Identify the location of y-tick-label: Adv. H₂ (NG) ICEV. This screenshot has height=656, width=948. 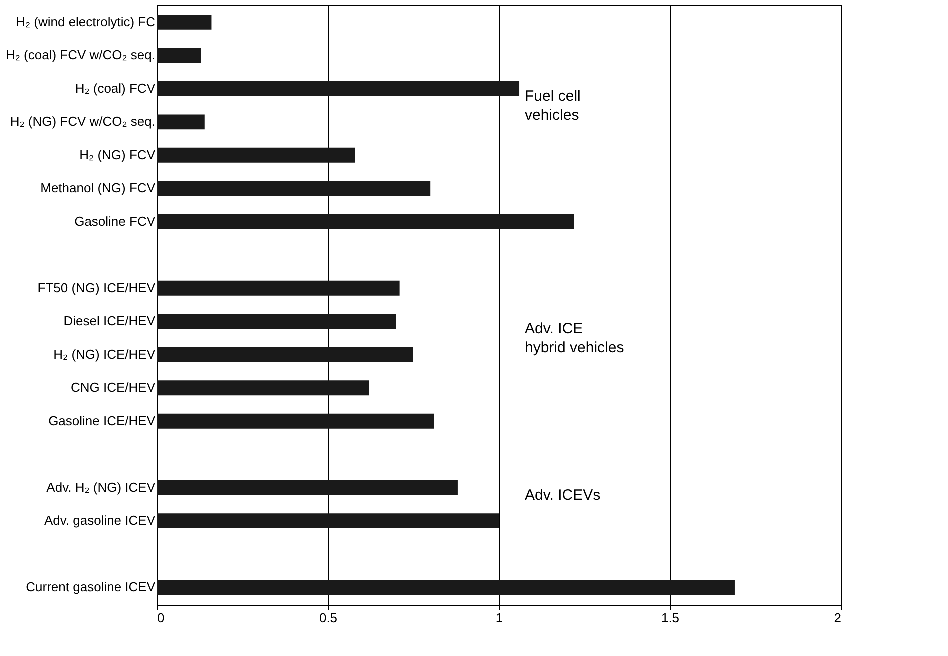
(101, 487).